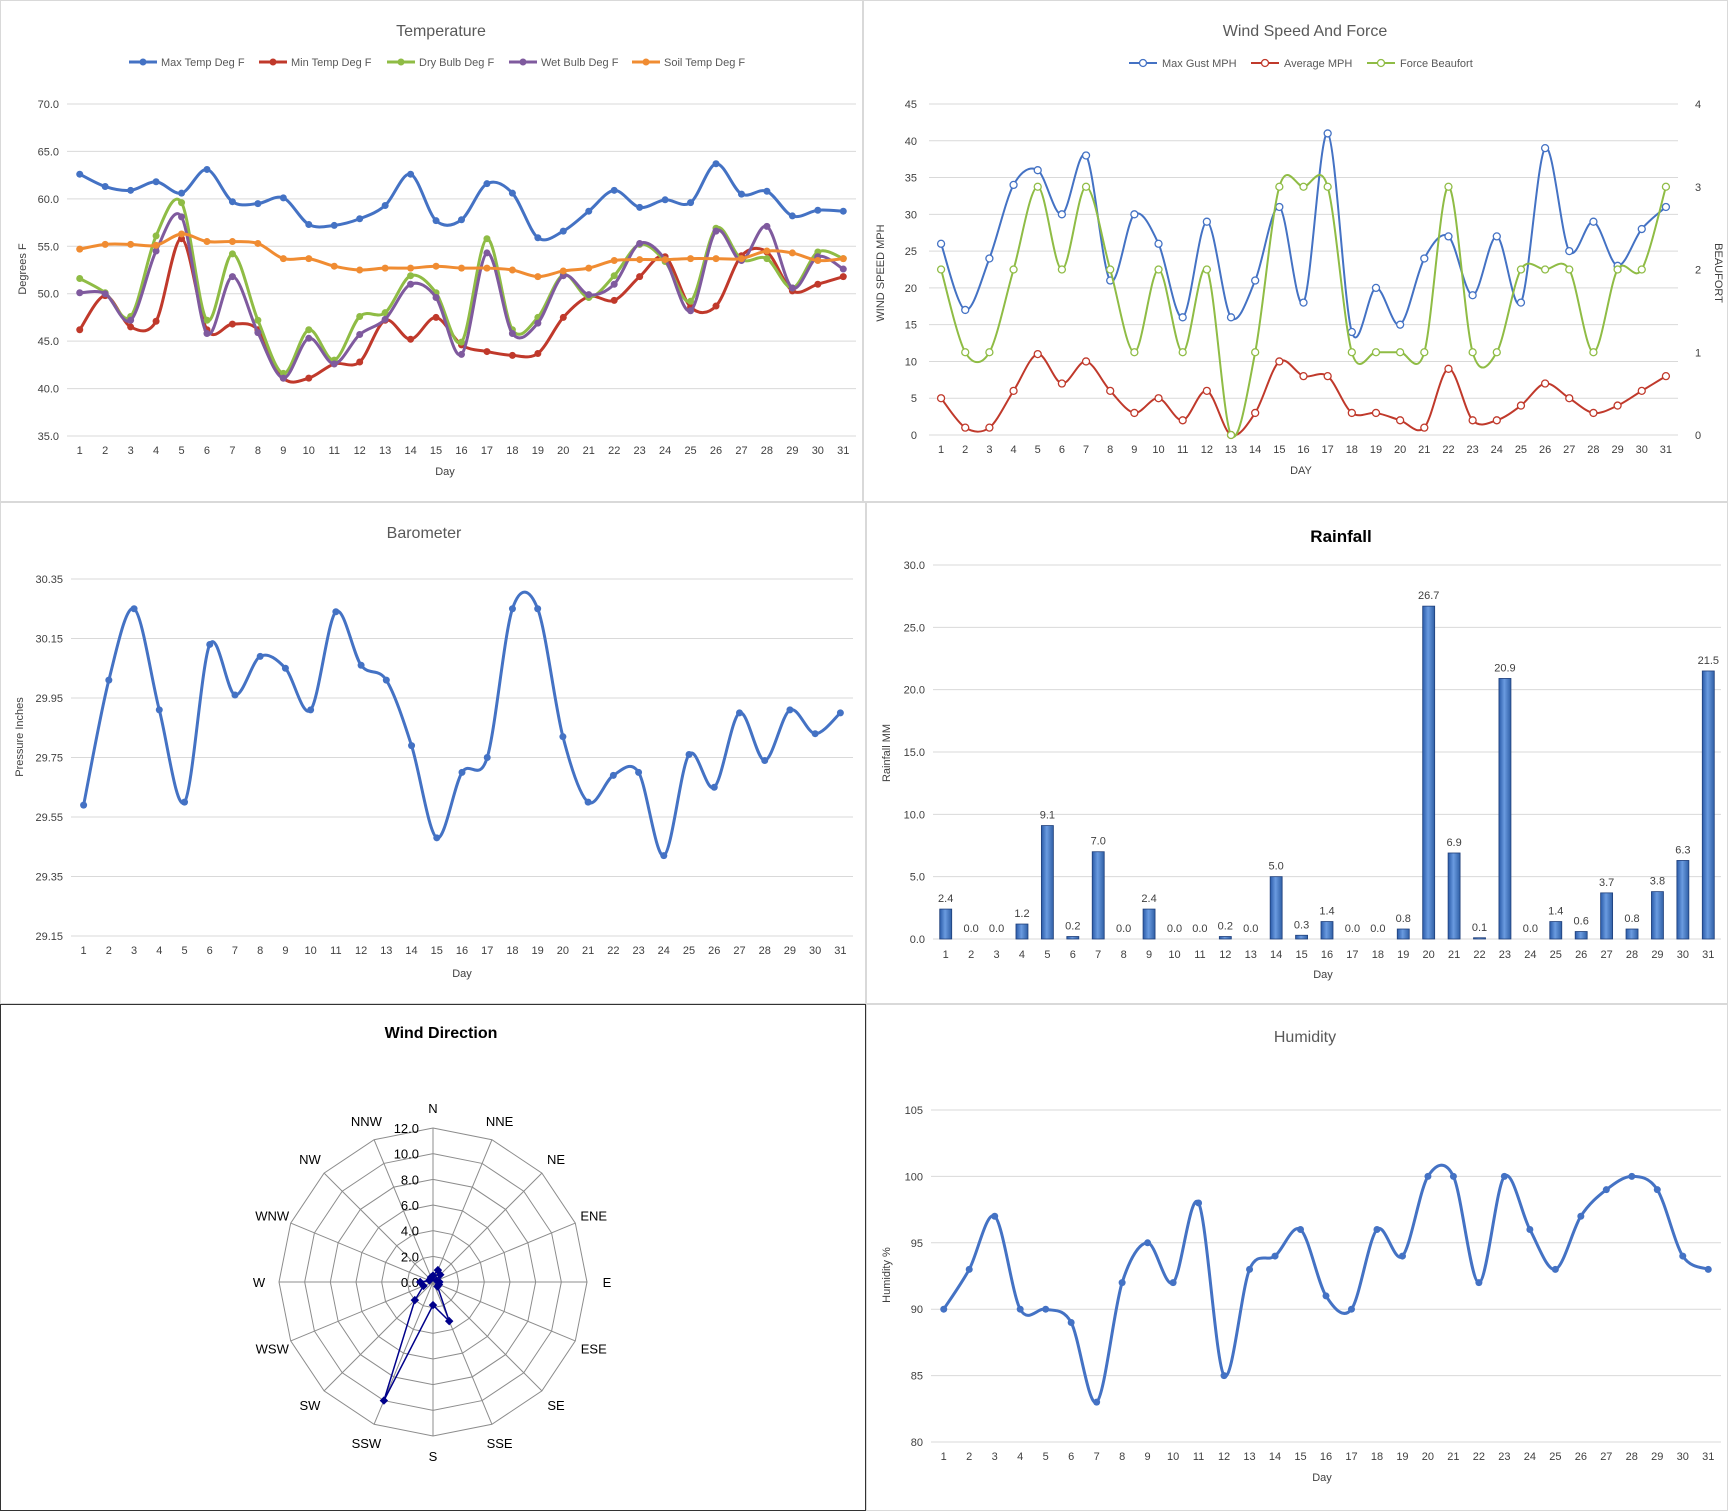  What do you see at coordinates (410, 1179) in the screenshot?
I see `wind-direction-r-tick-label: 8.0` at bounding box center [410, 1179].